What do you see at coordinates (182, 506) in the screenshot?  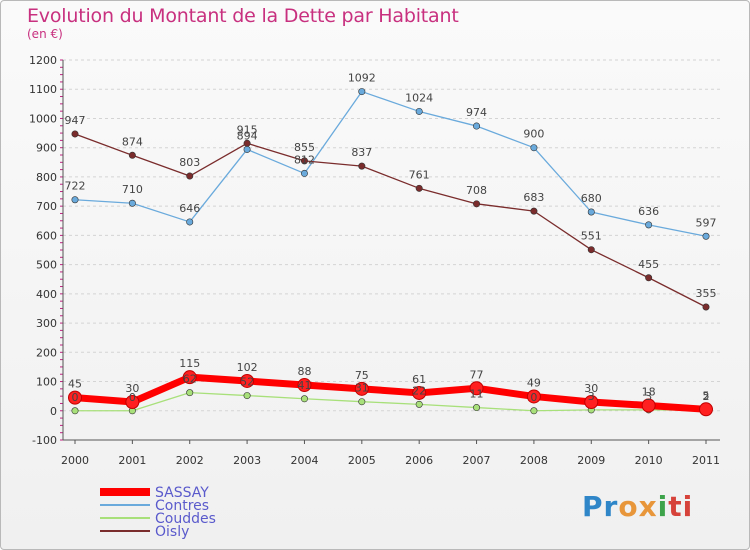 I see `legend-label: Contres` at bounding box center [182, 506].